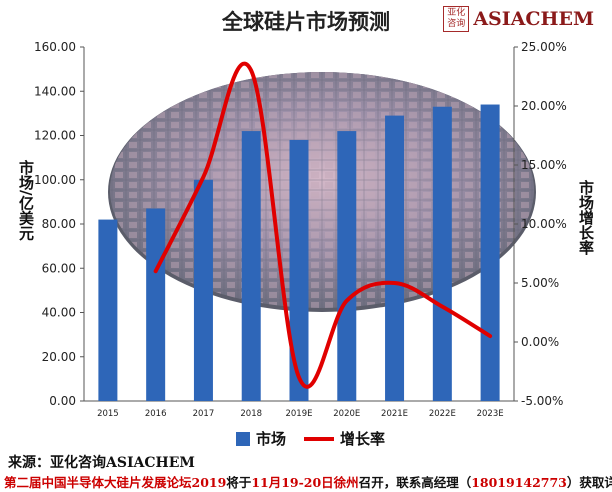  What do you see at coordinates (319, 438) in the screenshot?
I see `legend-swatch-line` at bounding box center [319, 438].